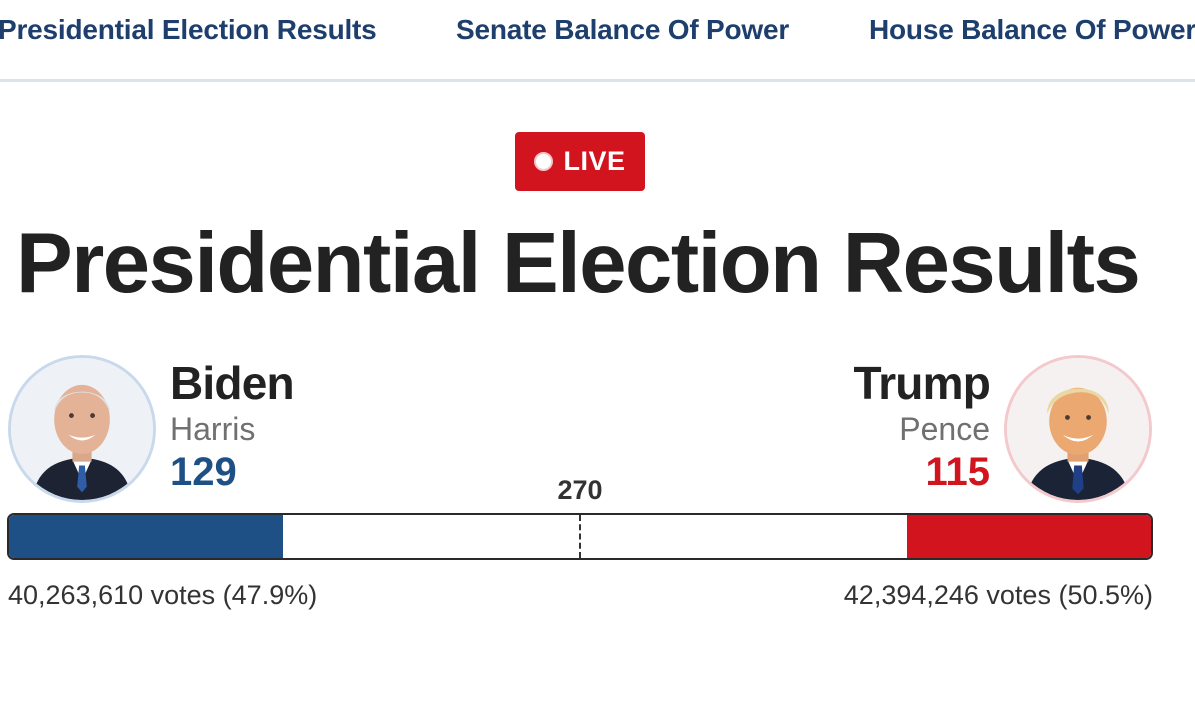  I want to click on biden-portrait-icon, so click(82, 429).